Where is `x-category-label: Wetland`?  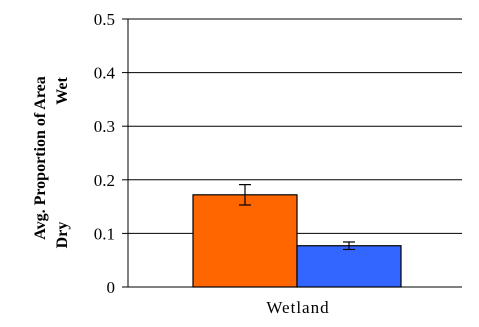
x-category-label: Wetland is located at coordinates (297, 307).